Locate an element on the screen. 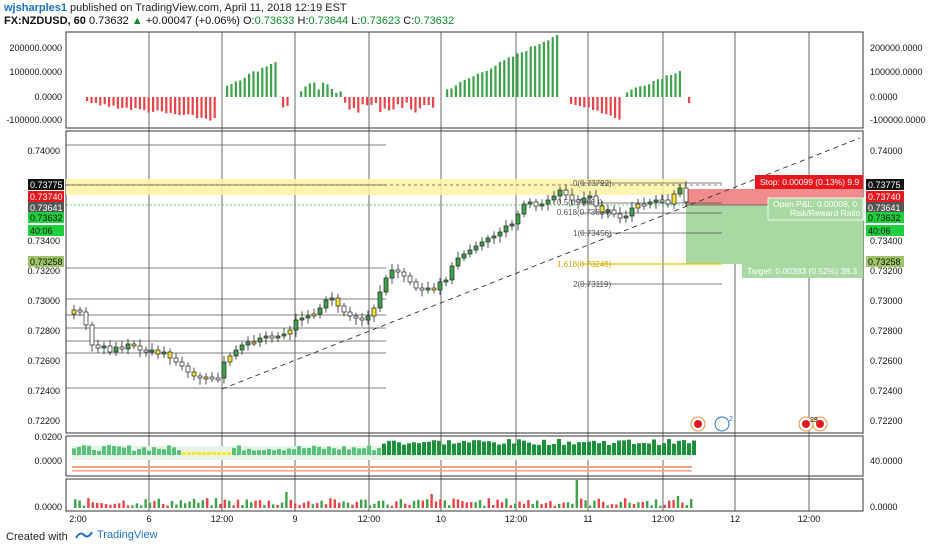 The image size is (932, 550). target-label-box is located at coordinates (802, 271).